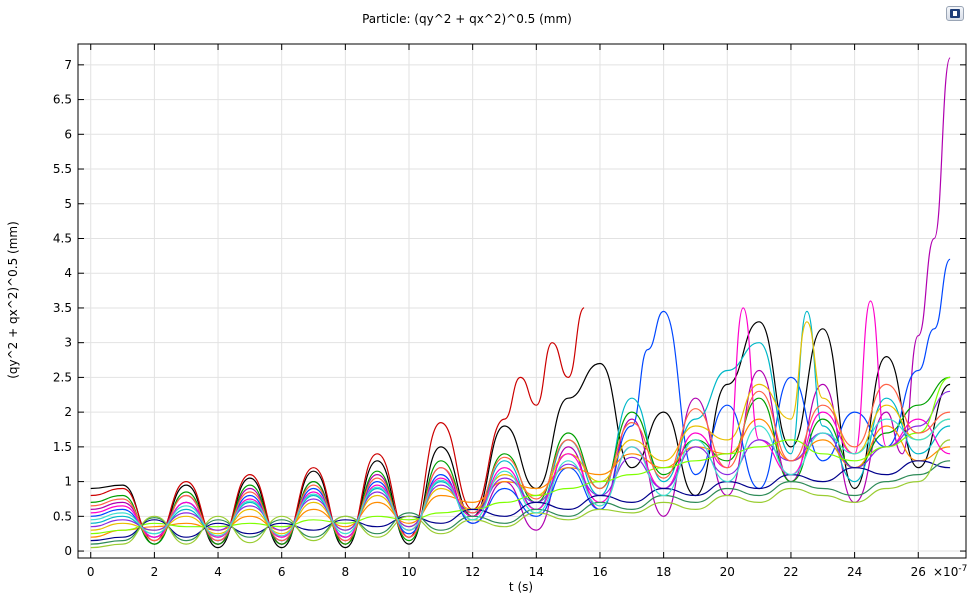 This screenshot has width=972, height=594. I want to click on y-tick-label: 1, so click(68, 482).